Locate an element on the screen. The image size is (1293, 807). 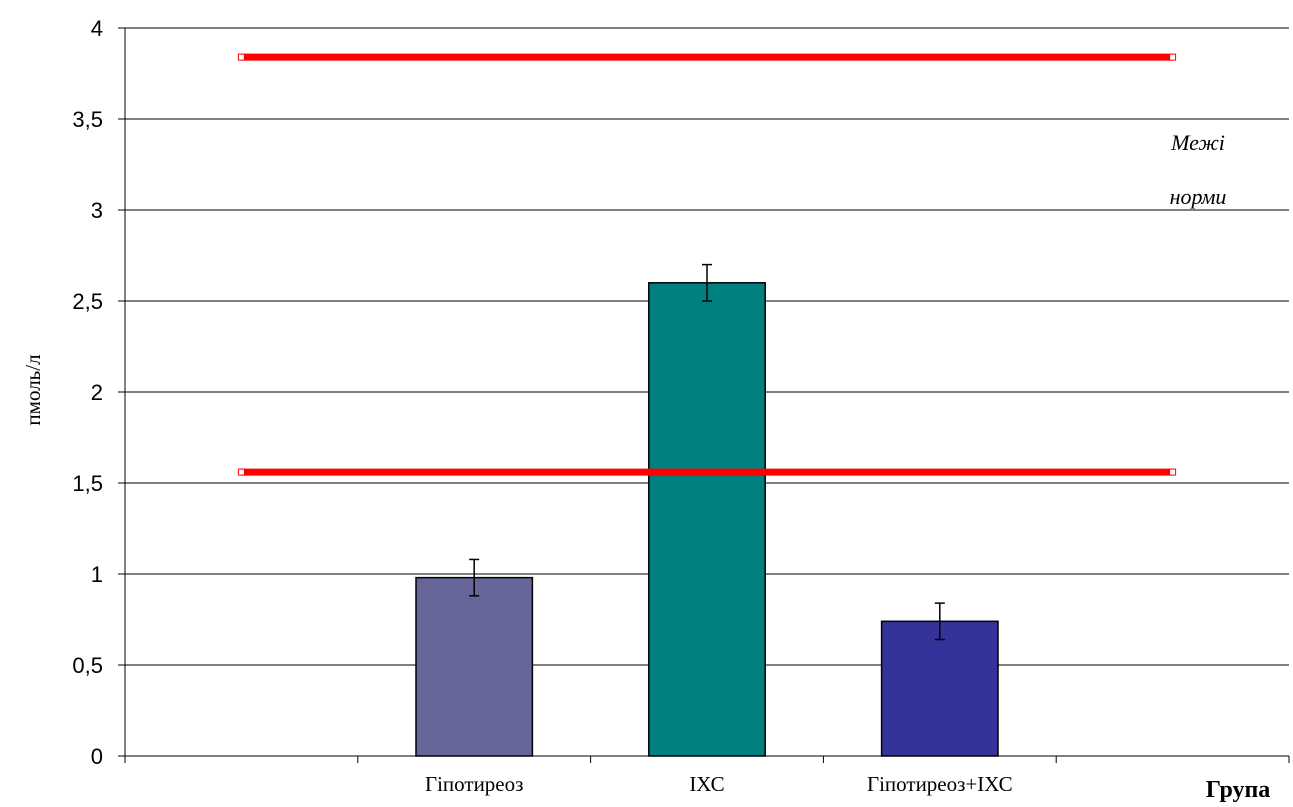
y-tick-label: 3,5 is located at coordinates (87, 119).